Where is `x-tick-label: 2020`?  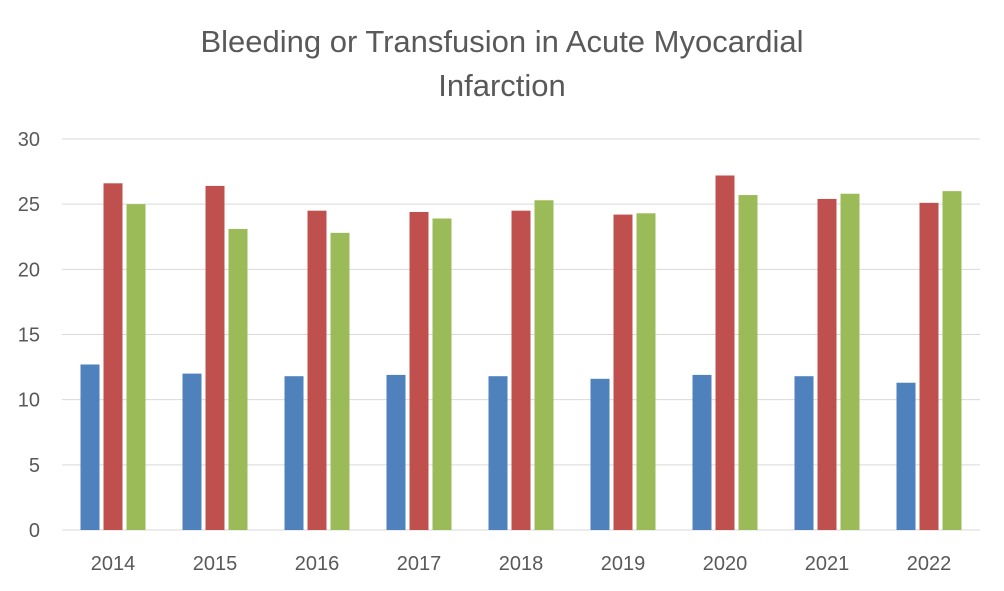
x-tick-label: 2020 is located at coordinates (725, 564).